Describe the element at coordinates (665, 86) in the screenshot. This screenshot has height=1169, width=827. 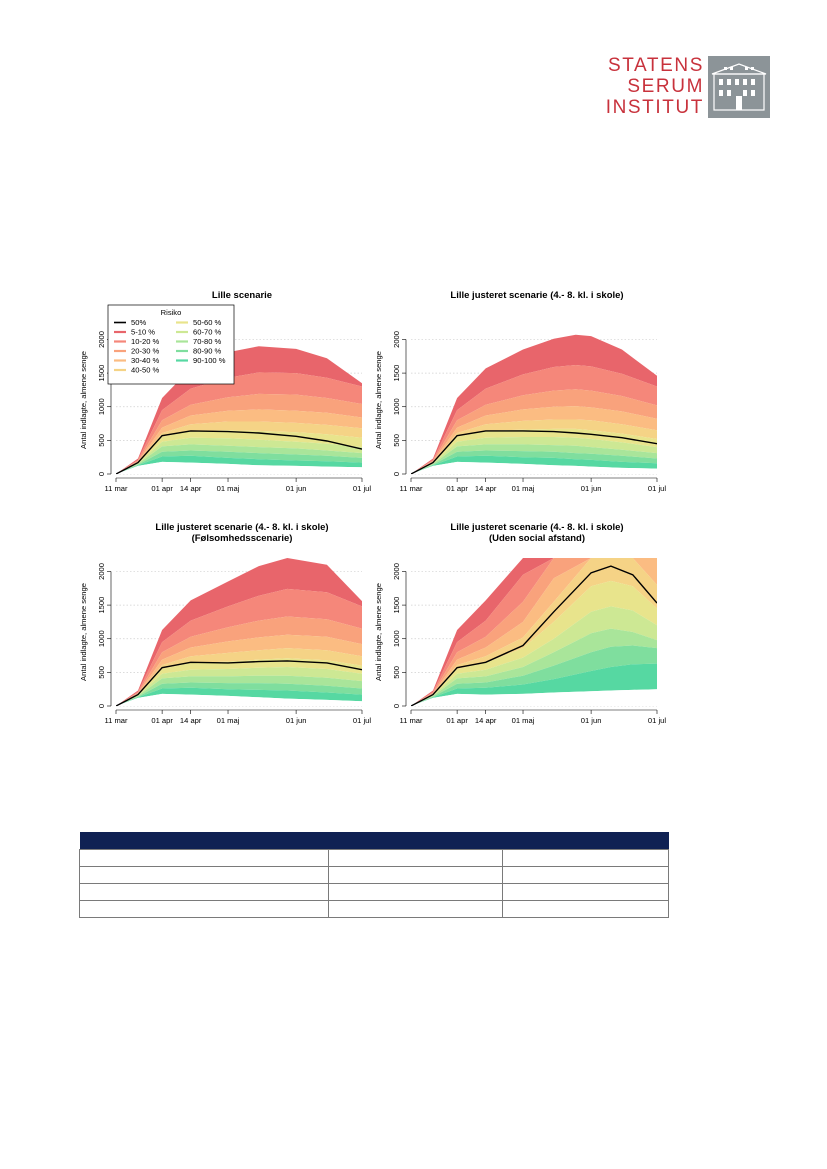
I see `logo-line-2: SERUM` at that location.